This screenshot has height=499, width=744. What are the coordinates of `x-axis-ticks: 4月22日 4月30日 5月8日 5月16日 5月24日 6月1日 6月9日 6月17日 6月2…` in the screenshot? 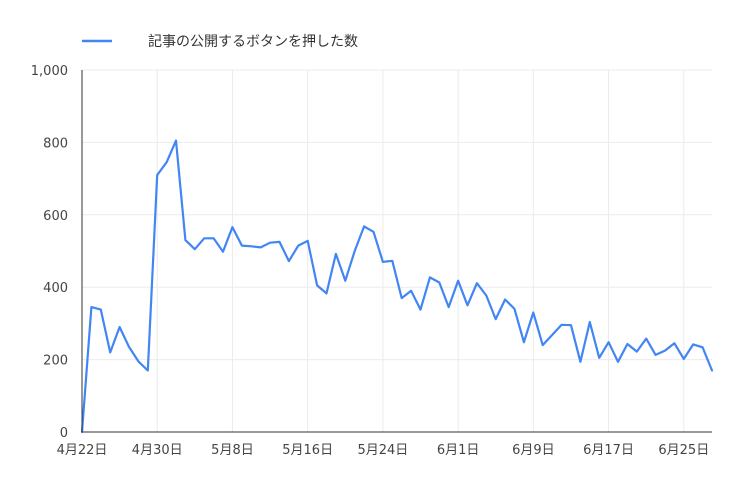 It's located at (383, 450).